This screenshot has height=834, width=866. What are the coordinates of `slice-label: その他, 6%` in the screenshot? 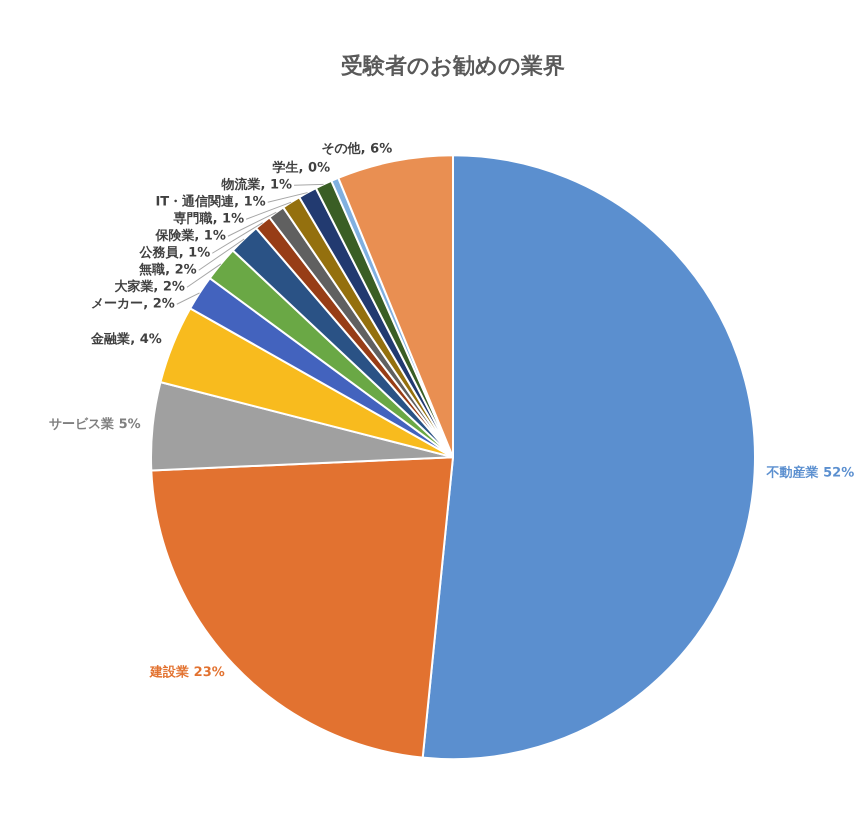 It's located at (357, 149).